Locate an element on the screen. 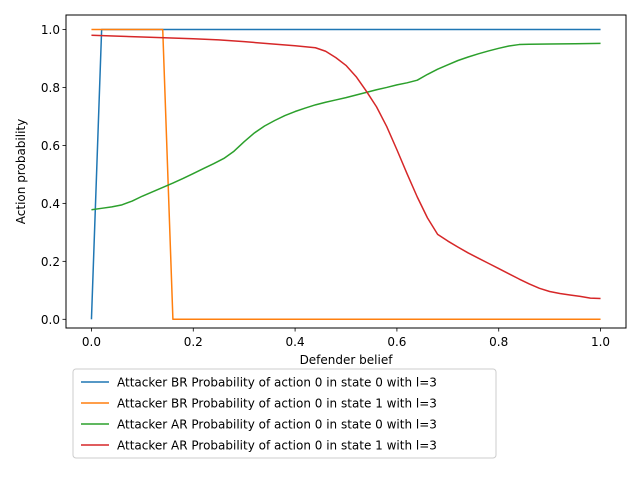  x-tick-label: 0.8 is located at coordinates (498, 342).